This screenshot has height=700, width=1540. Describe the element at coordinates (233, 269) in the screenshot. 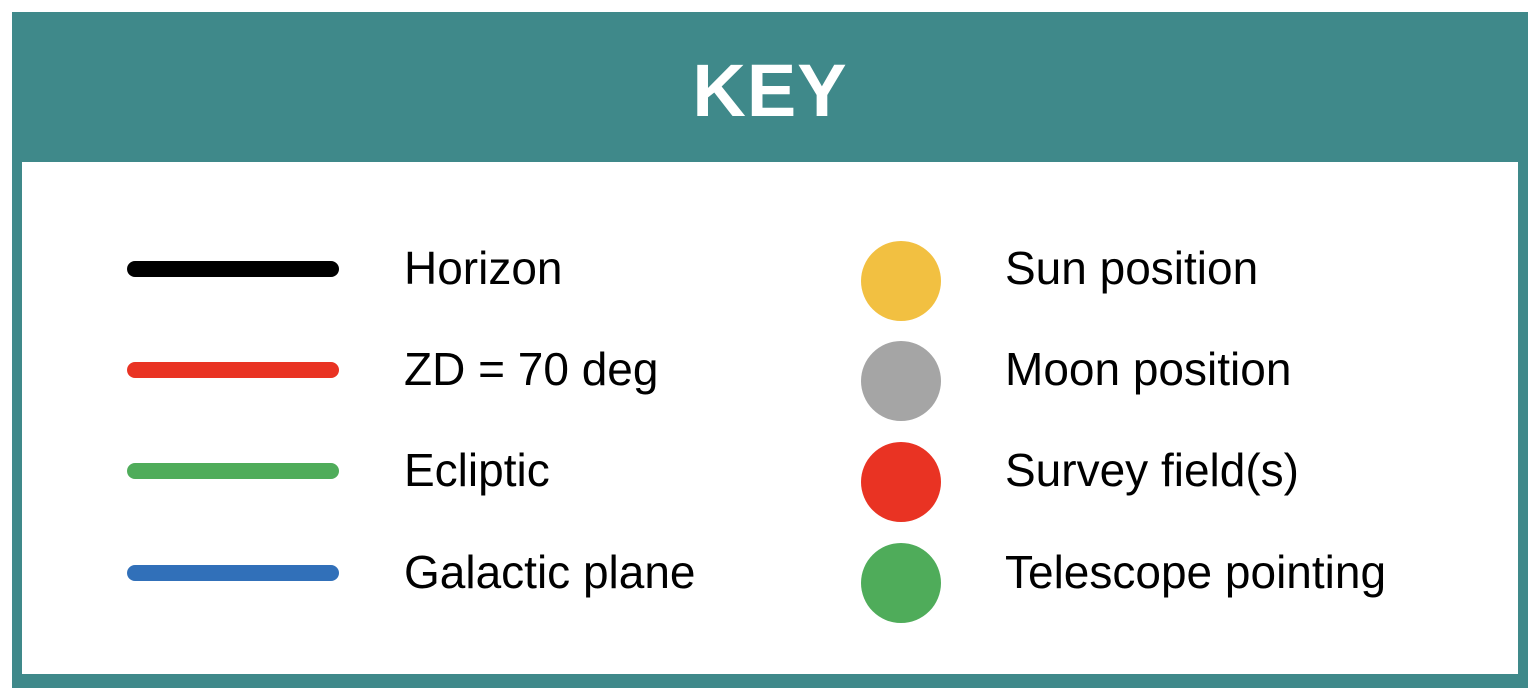

I see `horizon-line-swatch` at that location.